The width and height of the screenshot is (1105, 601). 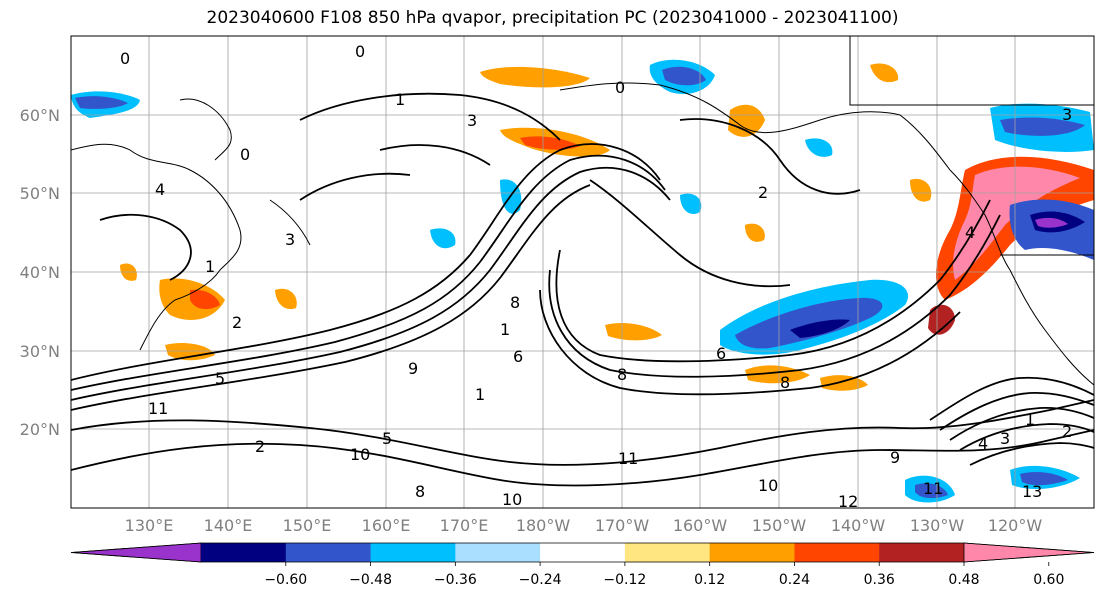 I want to click on colorbar-tick-label: −0.12, so click(x=624, y=580).